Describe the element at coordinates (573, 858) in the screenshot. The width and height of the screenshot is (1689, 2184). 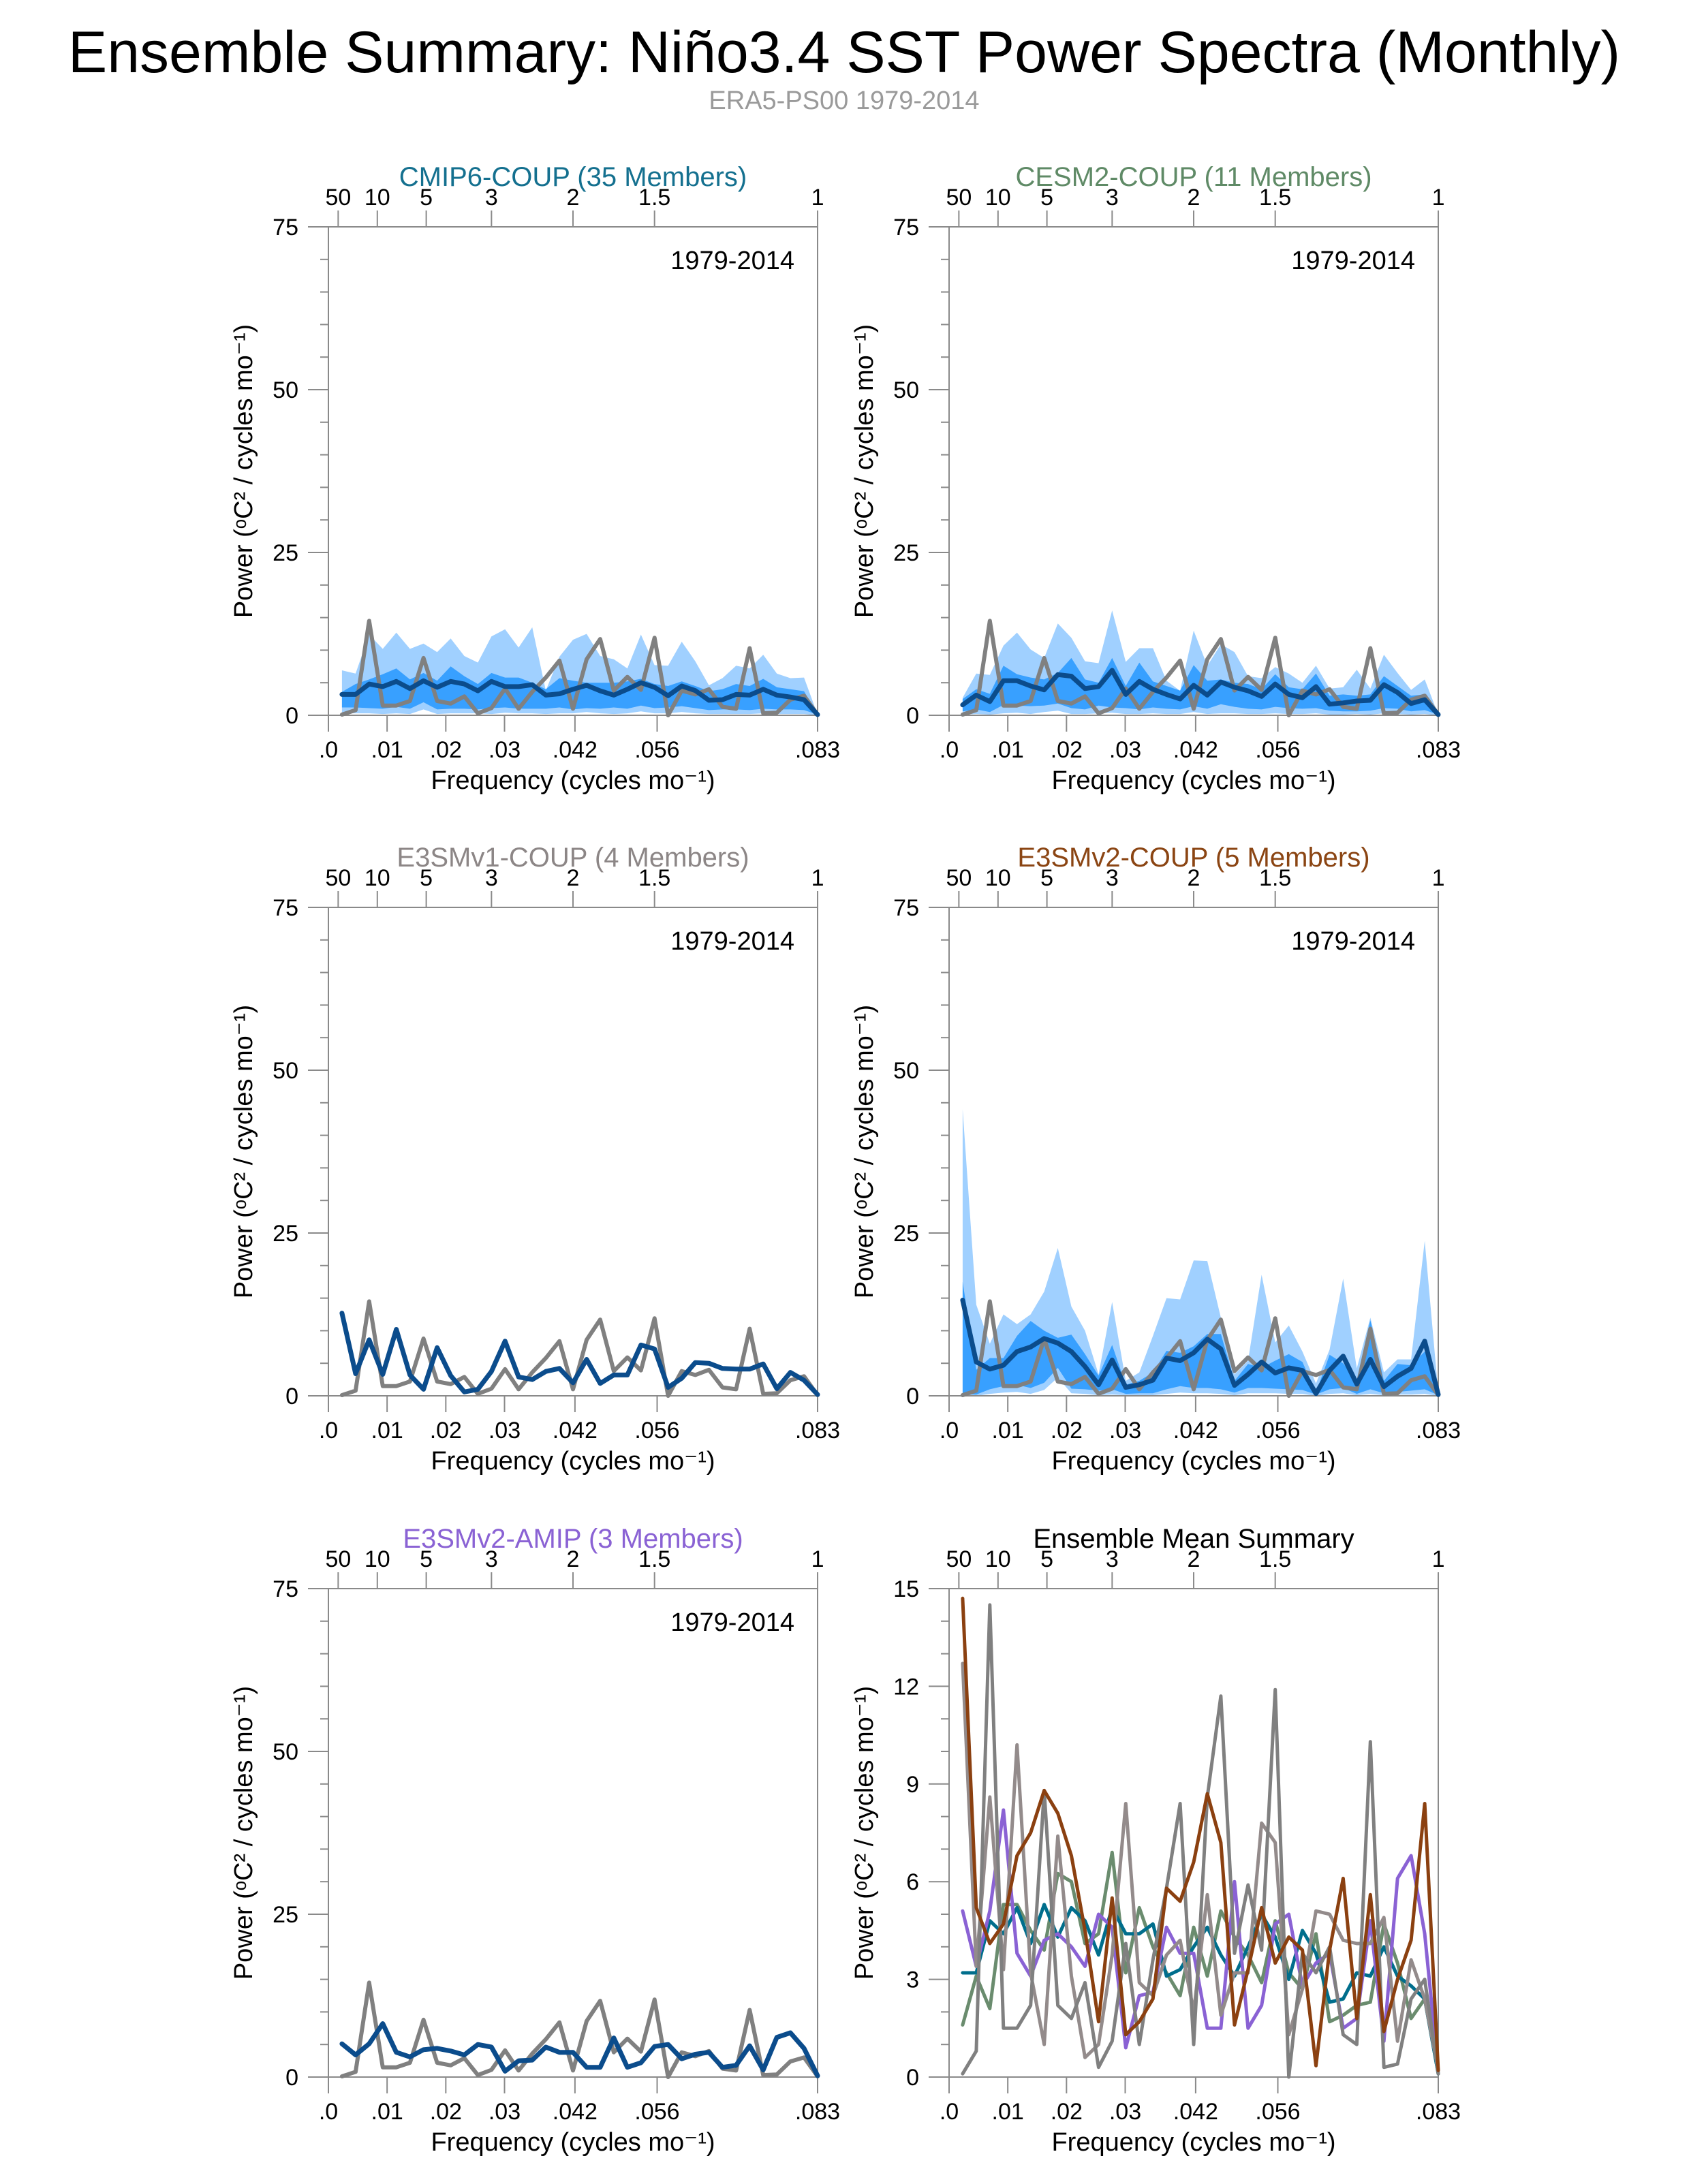
I see `panel-title: E3SMv1-COUP (4 Members)` at that location.